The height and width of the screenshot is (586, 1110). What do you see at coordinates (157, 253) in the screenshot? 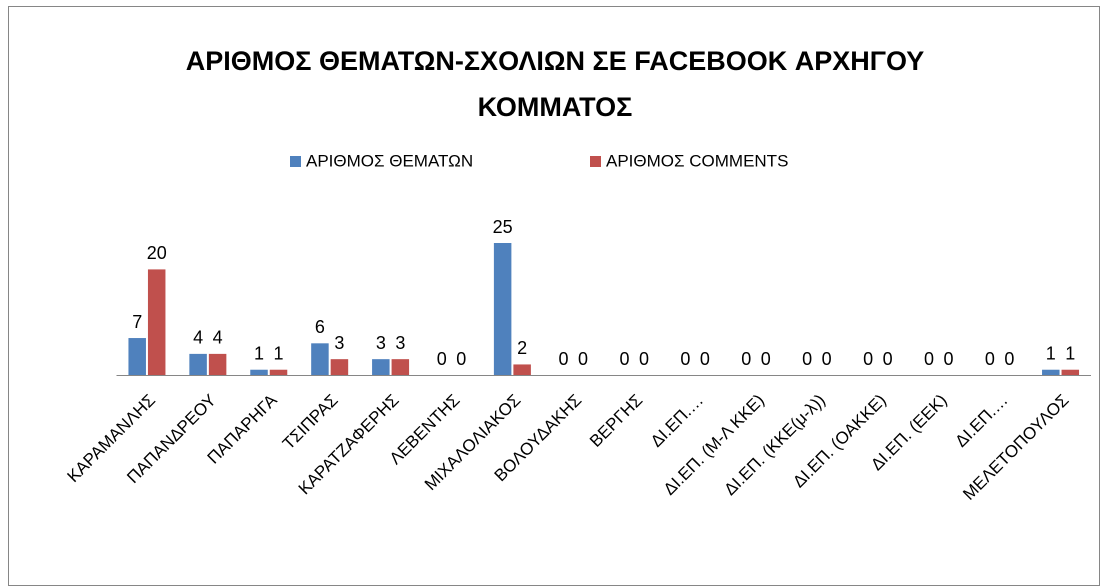
I see `data-label: 20` at bounding box center [157, 253].